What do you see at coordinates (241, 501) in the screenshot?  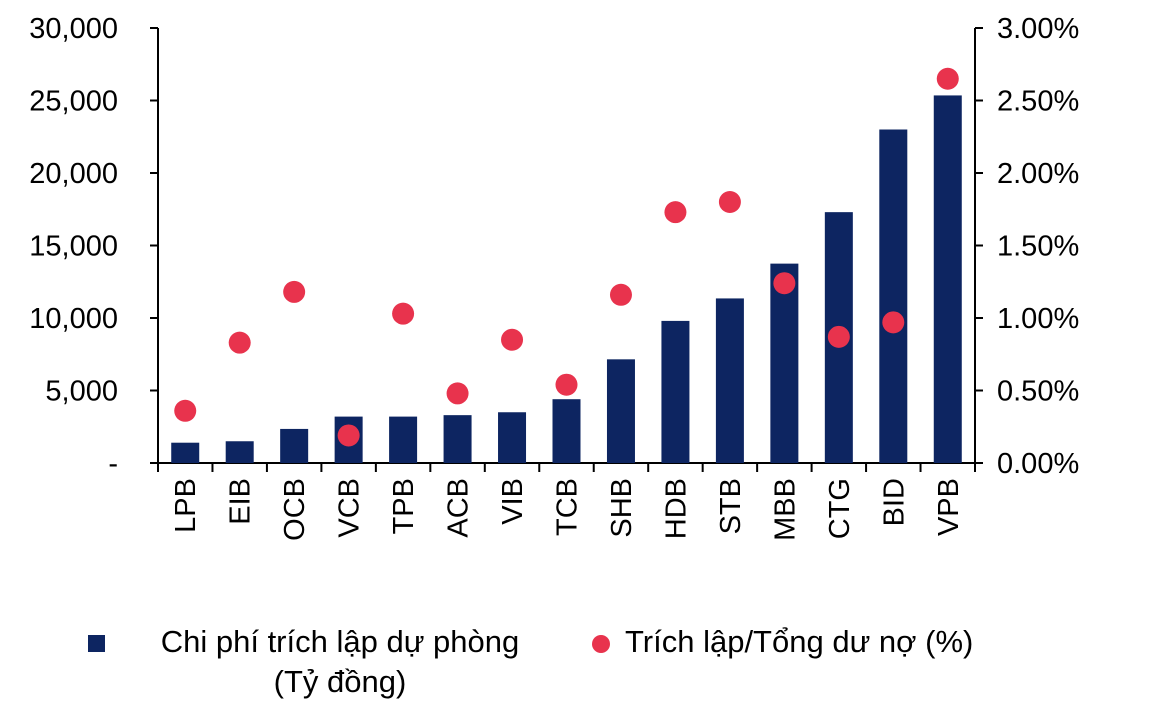 I see `category-label-eib: EIB` at bounding box center [241, 501].